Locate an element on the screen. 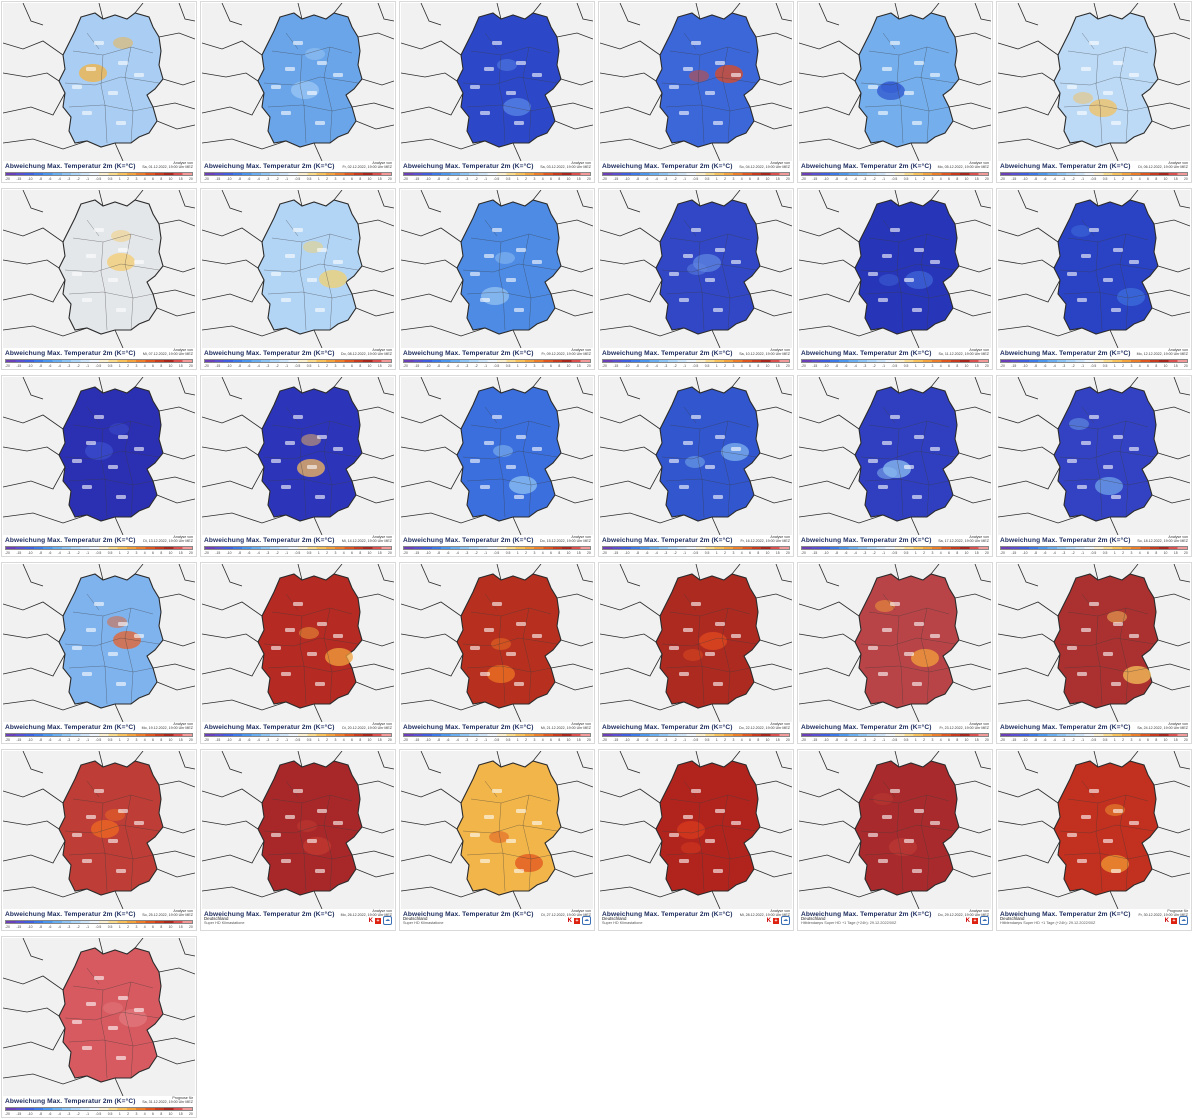  panel-date-value: Sa, 01.12.2022, 19:00 Uhr MEZ is located at coordinates (167, 167).